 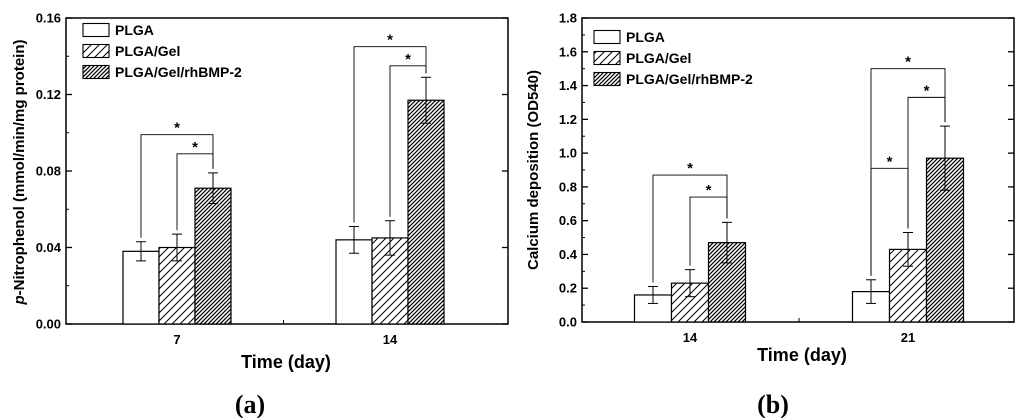 I want to click on chart-b-xtick-label: 21, so click(x=908, y=337).